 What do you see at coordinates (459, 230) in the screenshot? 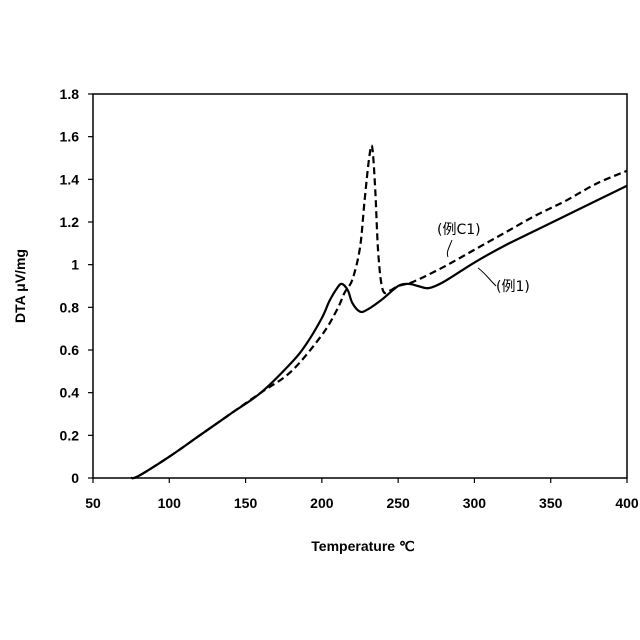
I see `annotation-example-c1: (例C1)` at bounding box center [459, 230].